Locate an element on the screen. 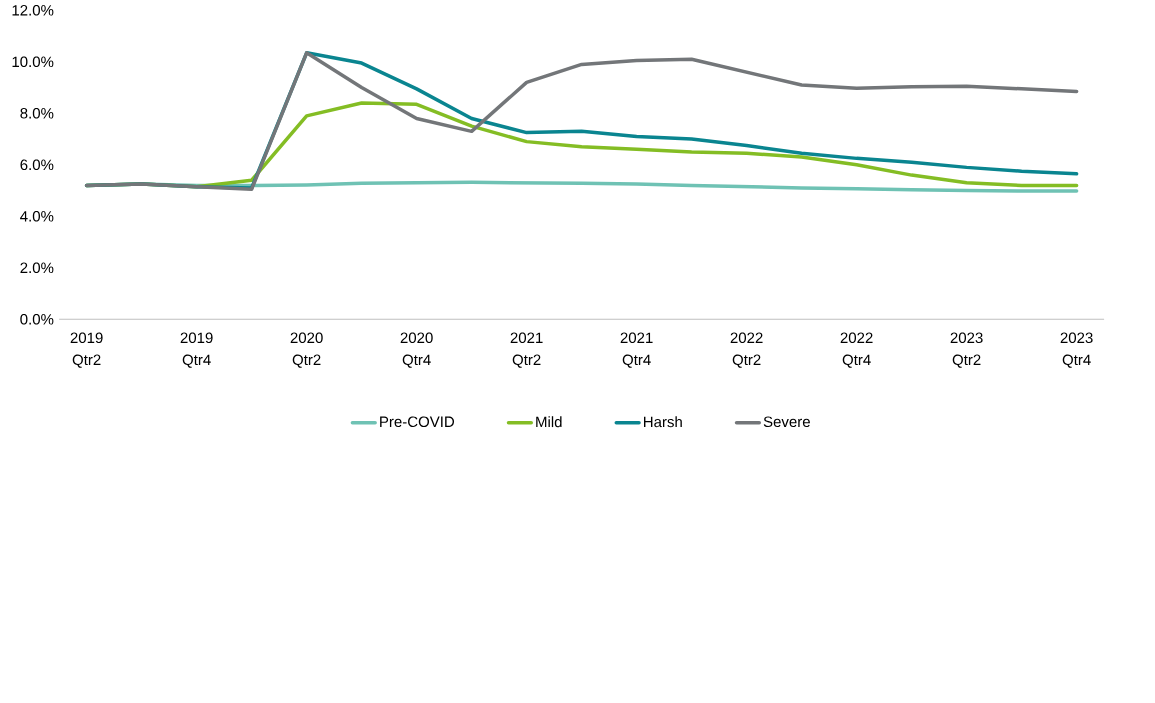  legend-label: Harsh is located at coordinates (663, 422).